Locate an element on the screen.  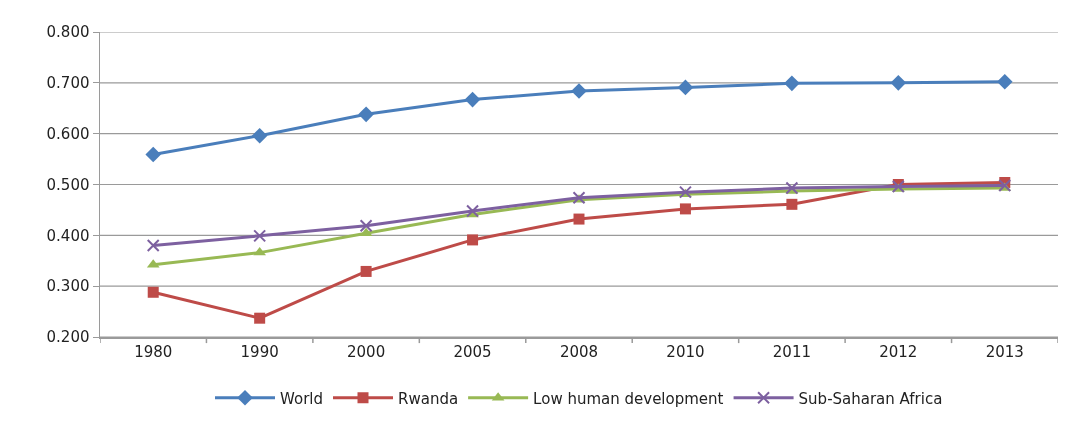
legend-label: Sub-Saharan Africa is located at coordinates (870, 398).